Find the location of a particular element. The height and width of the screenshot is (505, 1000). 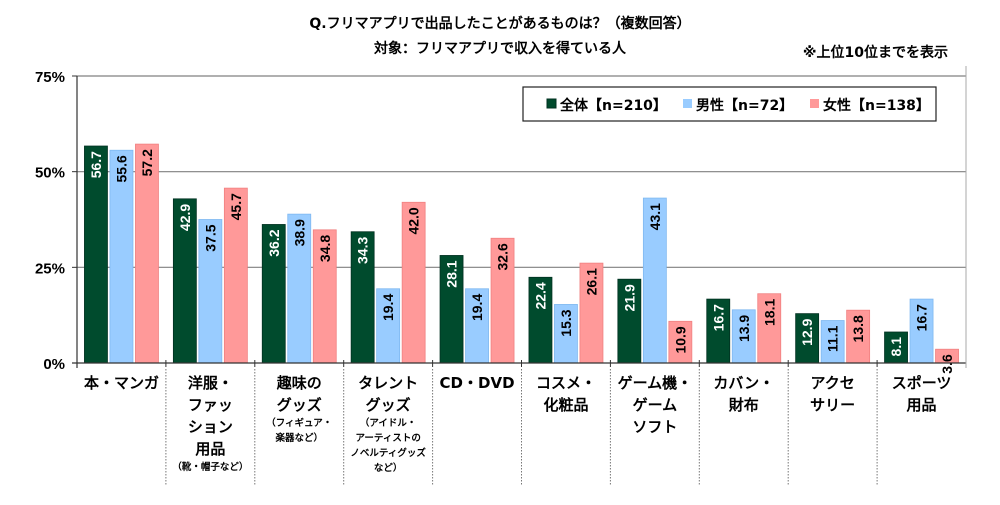

category-label: タレント is located at coordinates (388, 383).